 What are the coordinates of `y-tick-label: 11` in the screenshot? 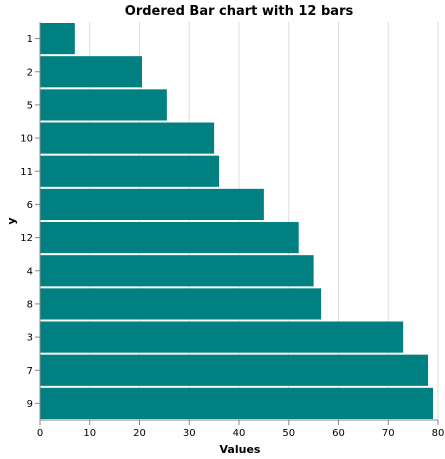 It's located at (26, 172).